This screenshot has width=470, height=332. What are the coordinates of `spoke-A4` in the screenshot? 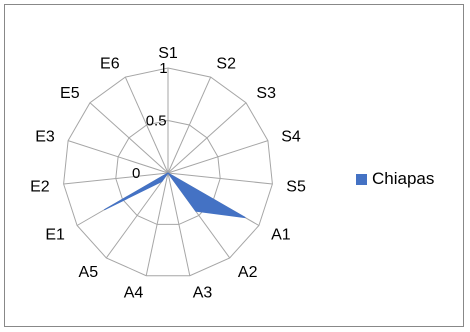 It's located at (157, 224).